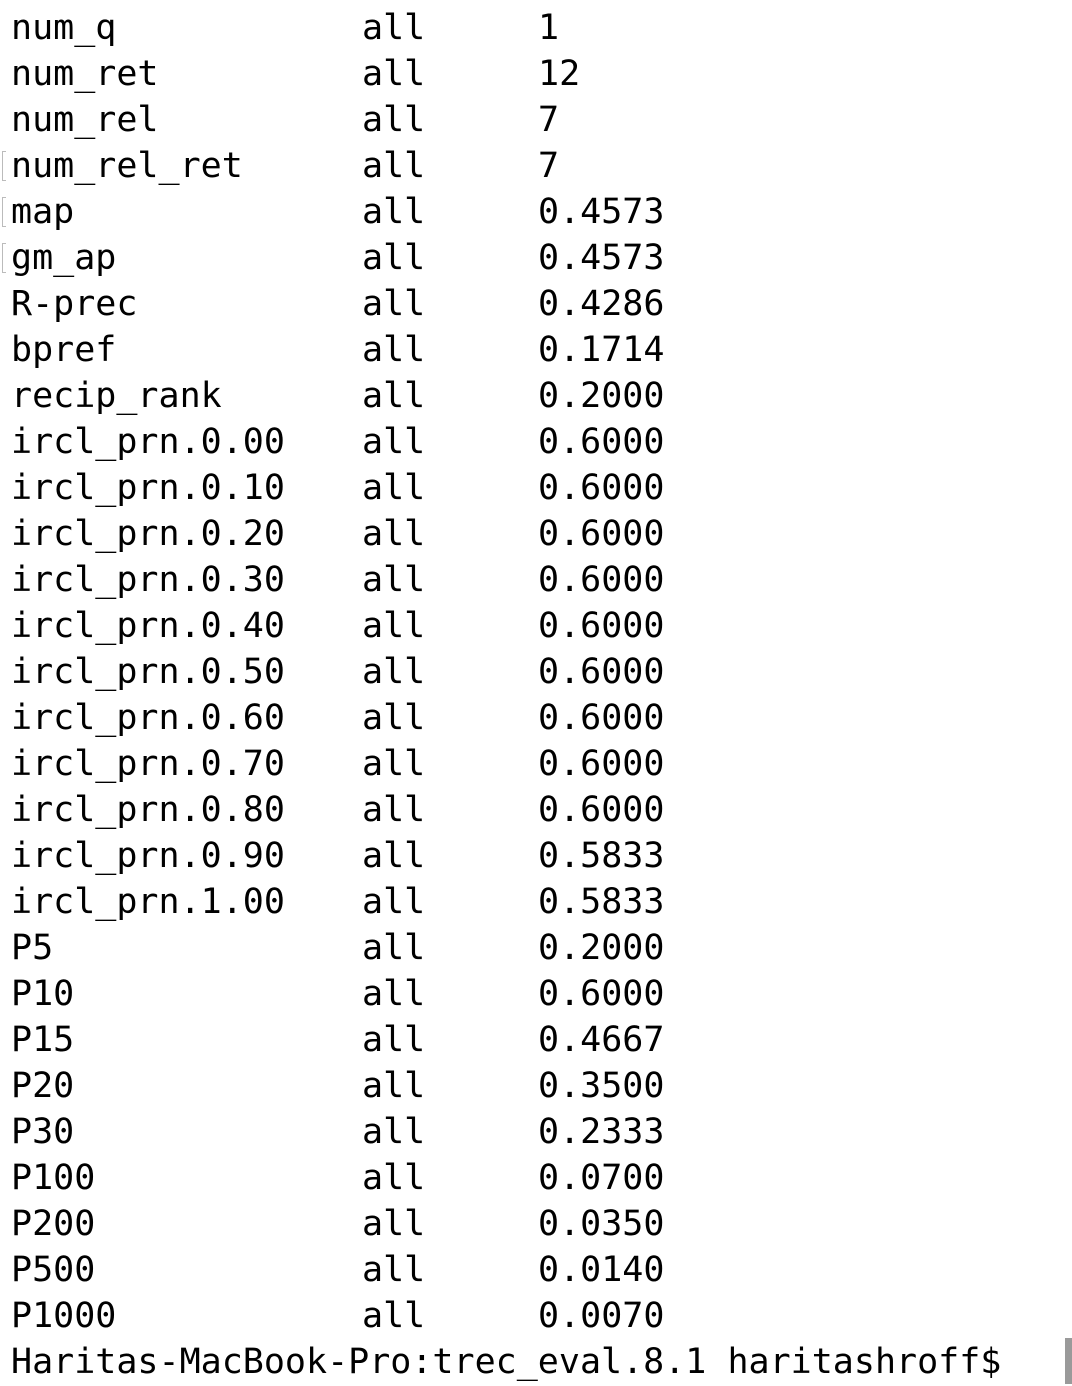 This screenshot has width=1072, height=1386. Describe the element at coordinates (549, 166) in the screenshot. I see `measure-value: 7` at that location.